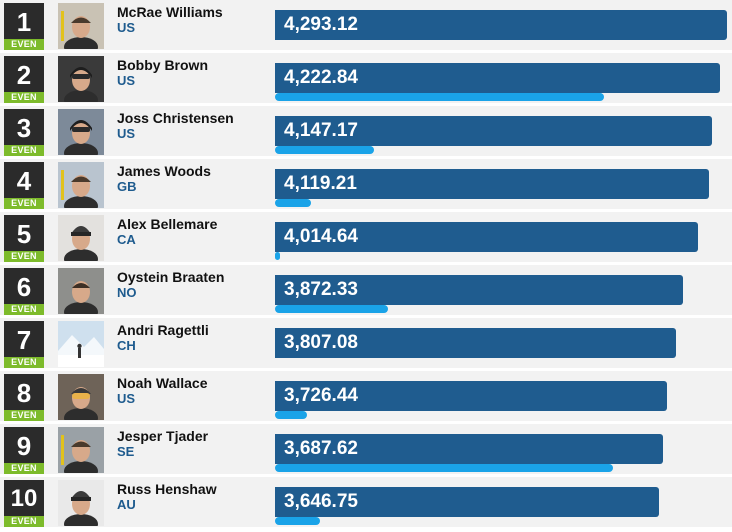  Describe the element at coordinates (171, 277) in the screenshot. I see `athlete-name: Oystein Braaten` at that location.